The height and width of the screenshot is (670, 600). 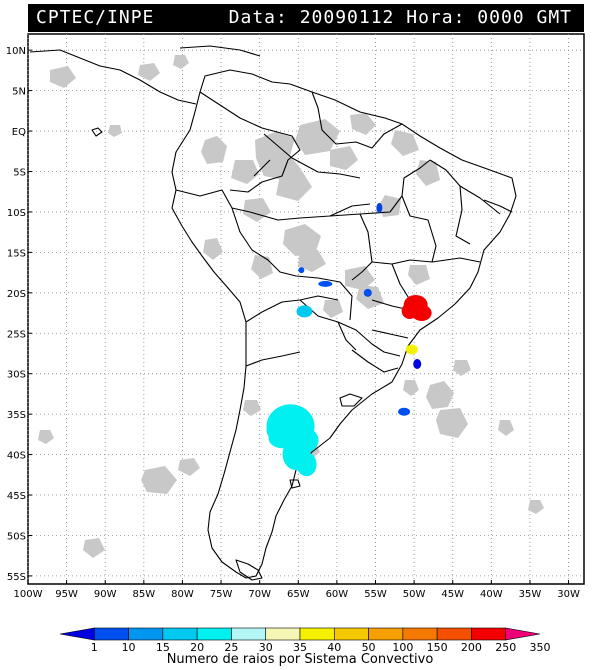 What do you see at coordinates (94, 647) in the screenshot?
I see `colorbar-value-label: 1` at bounding box center [94, 647].